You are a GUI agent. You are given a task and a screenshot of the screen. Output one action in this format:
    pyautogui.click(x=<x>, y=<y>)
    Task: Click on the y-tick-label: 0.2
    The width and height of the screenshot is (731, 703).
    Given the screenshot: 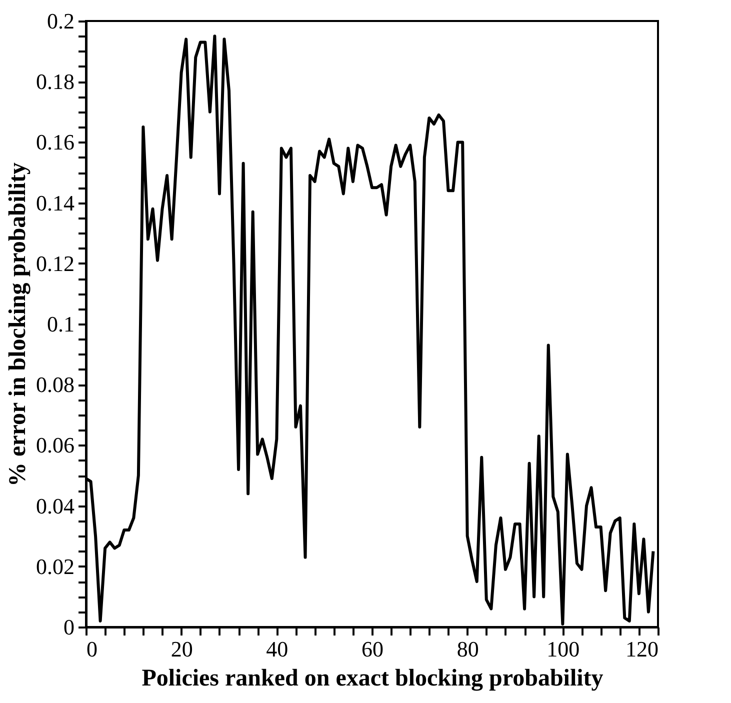 What is the action you would take?
    pyautogui.click(x=60, y=21)
    